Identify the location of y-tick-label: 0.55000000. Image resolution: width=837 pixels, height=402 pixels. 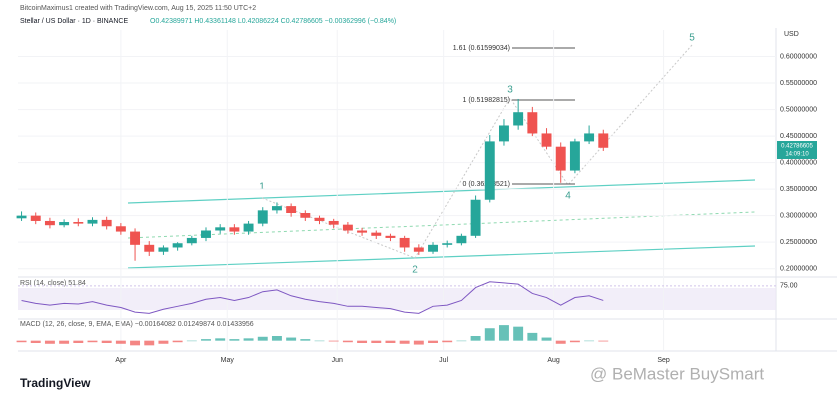
(798, 83).